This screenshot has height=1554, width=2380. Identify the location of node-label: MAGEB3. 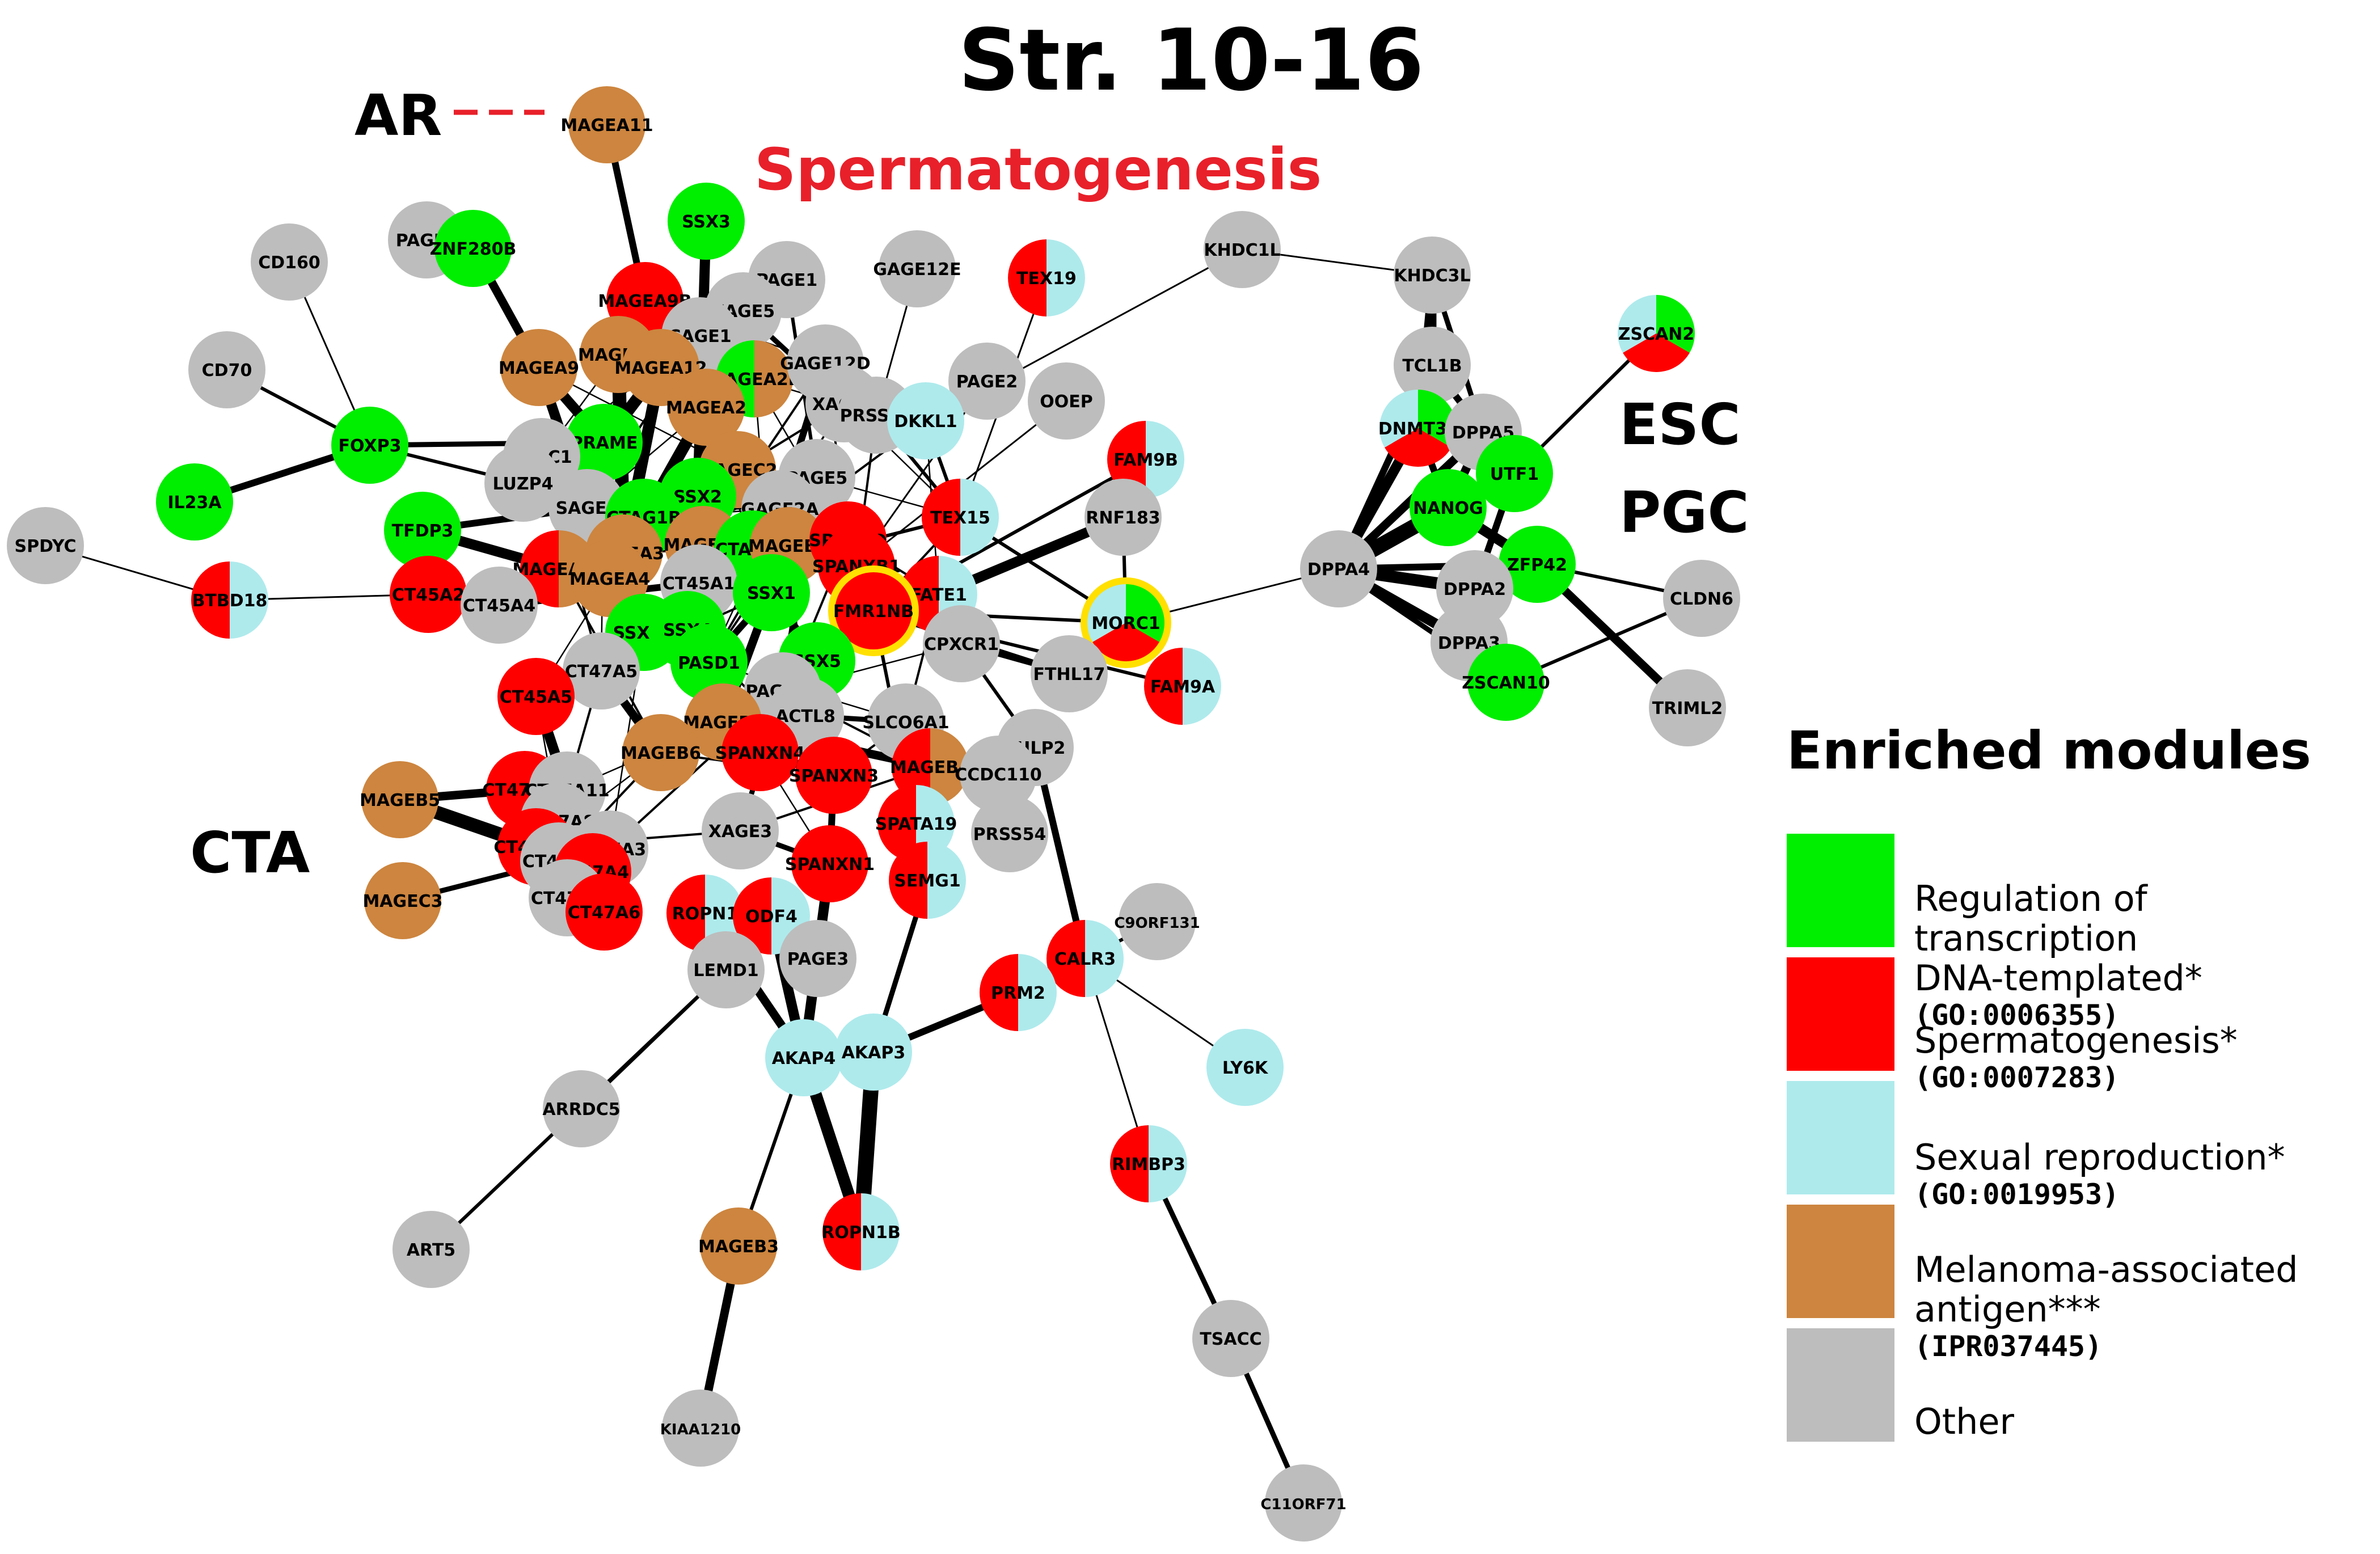
(738, 1247).